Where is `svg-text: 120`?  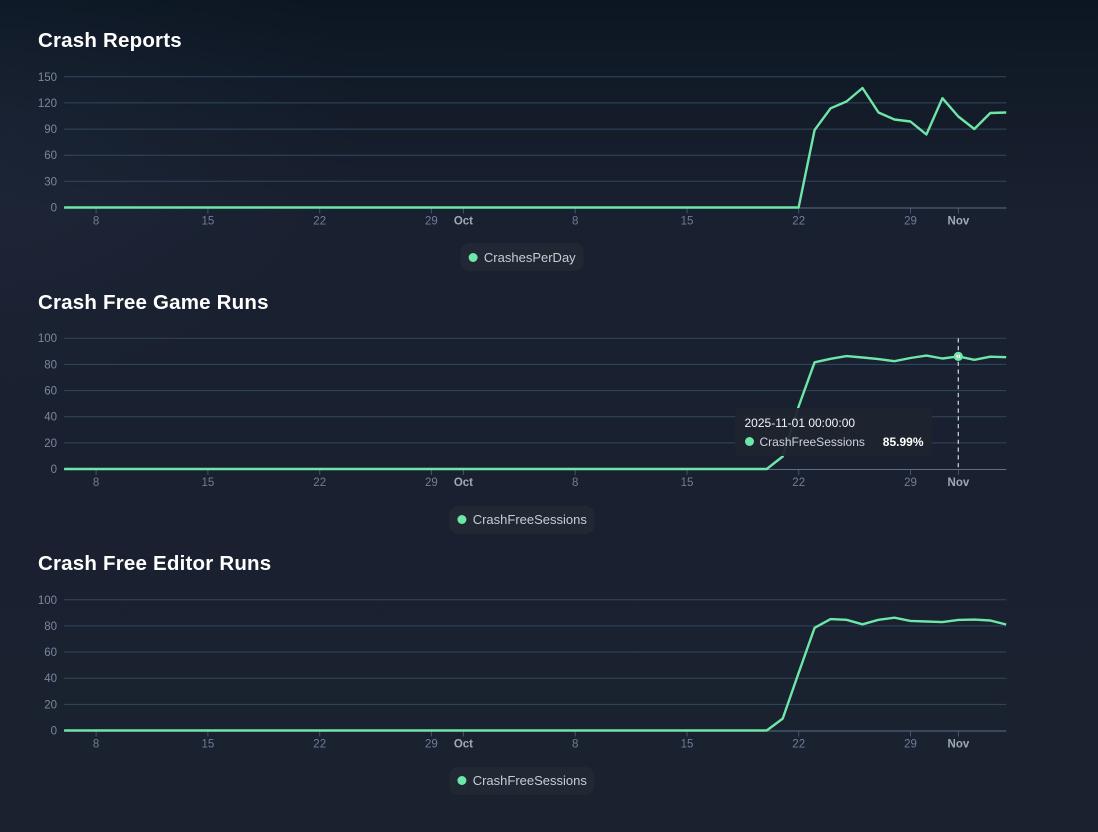 svg-text: 120 is located at coordinates (47, 104).